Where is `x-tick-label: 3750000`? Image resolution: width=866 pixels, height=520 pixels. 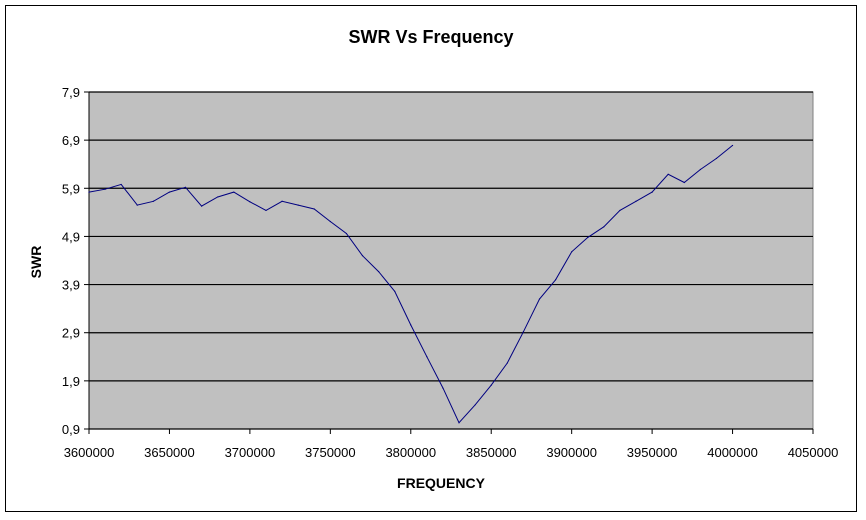
x-tick-label: 3750000 is located at coordinates (330, 452).